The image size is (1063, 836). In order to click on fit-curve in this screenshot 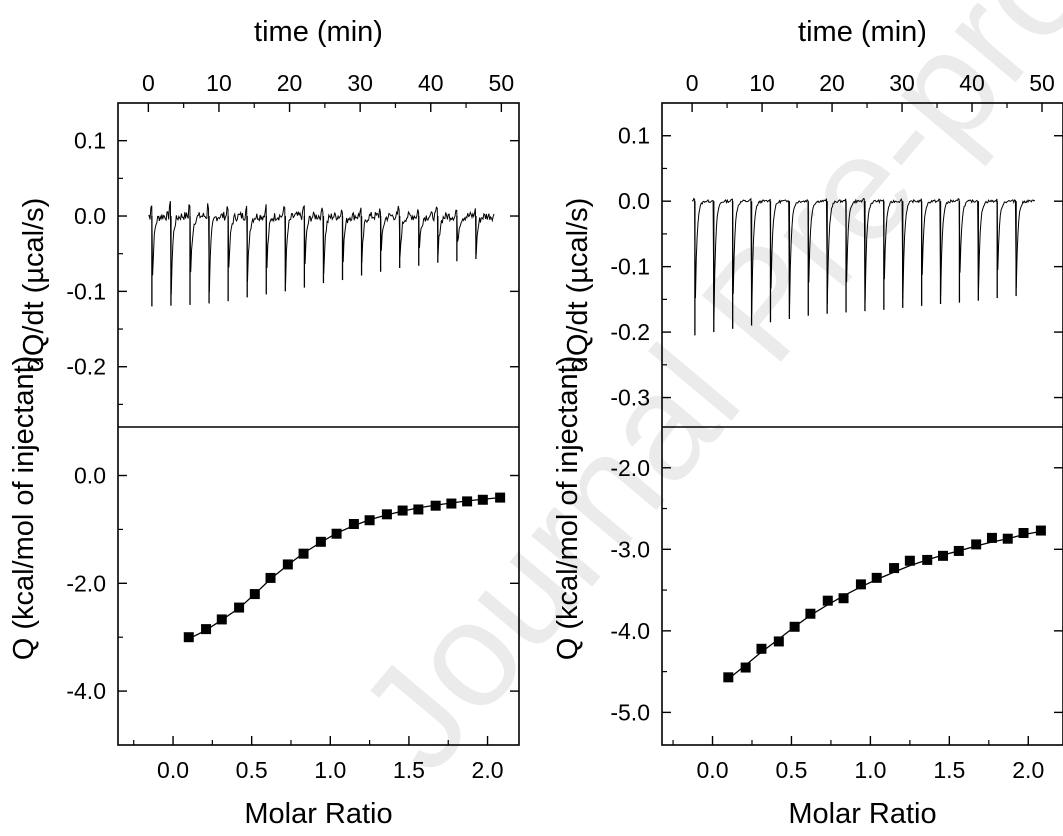, I will do `click(884, 605)`.